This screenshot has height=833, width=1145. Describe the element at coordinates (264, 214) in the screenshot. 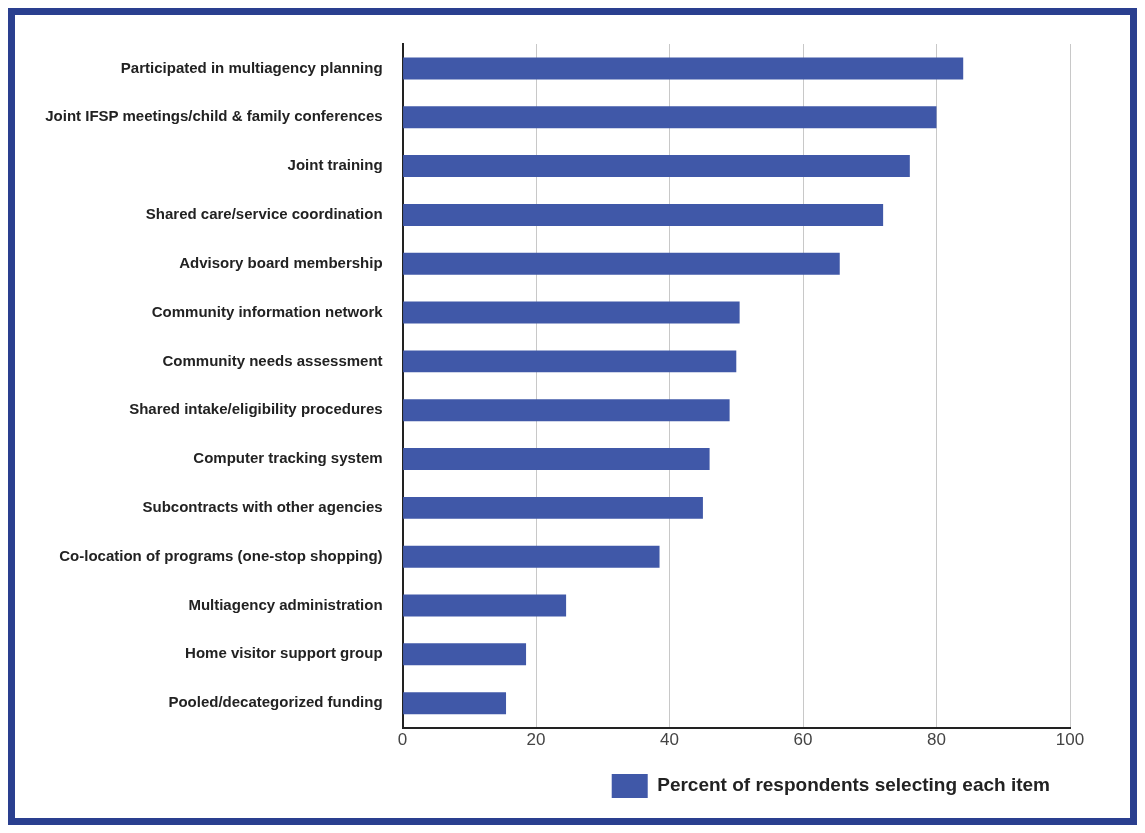

I see `y-tick-label: Shared care/service coordination` at that location.